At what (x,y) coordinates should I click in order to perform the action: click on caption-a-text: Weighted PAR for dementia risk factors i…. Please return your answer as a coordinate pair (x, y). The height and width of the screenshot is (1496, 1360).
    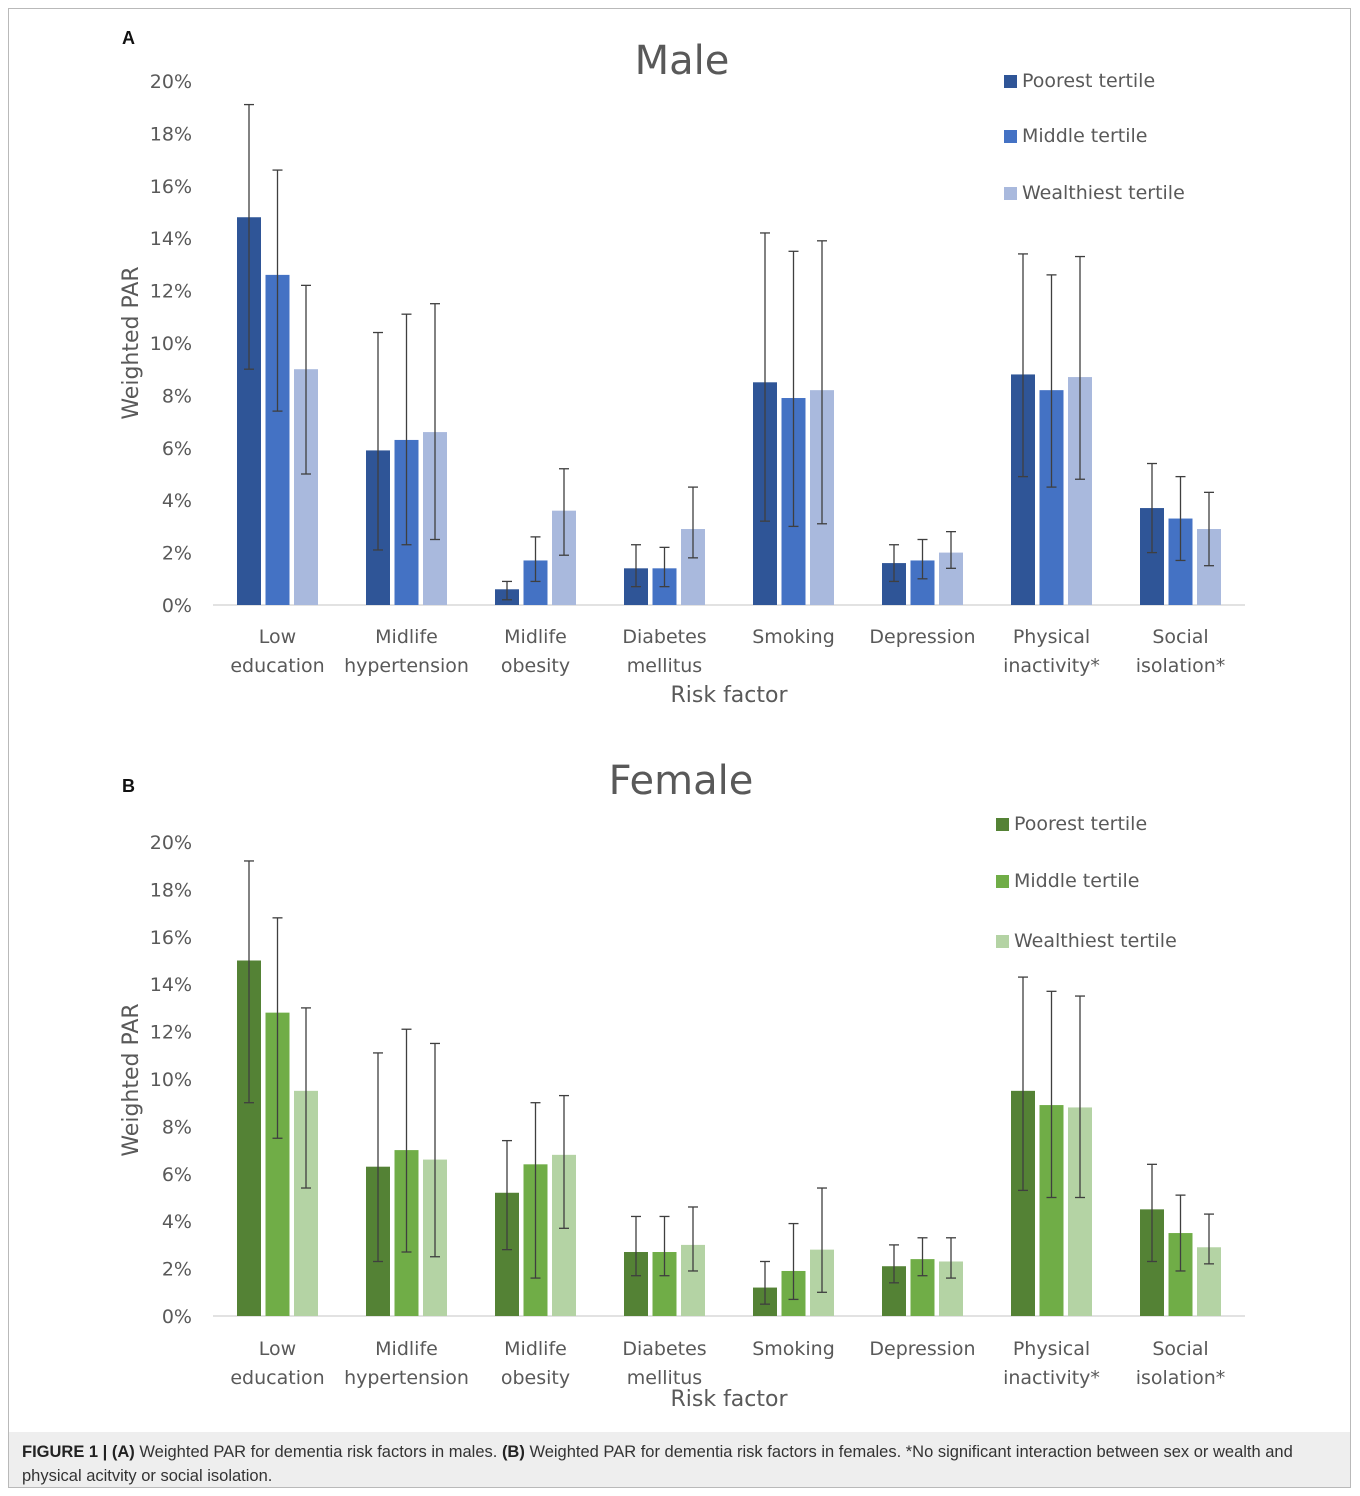
    Looking at the image, I should click on (318, 1452).